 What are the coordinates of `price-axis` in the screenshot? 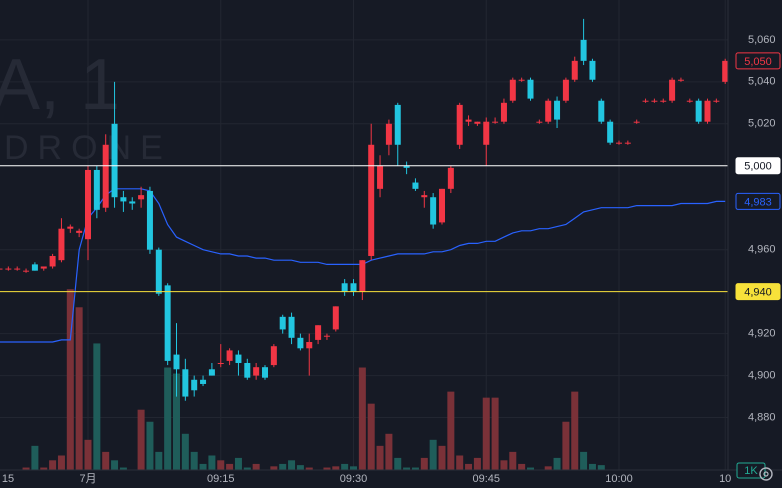 It's located at (755, 244).